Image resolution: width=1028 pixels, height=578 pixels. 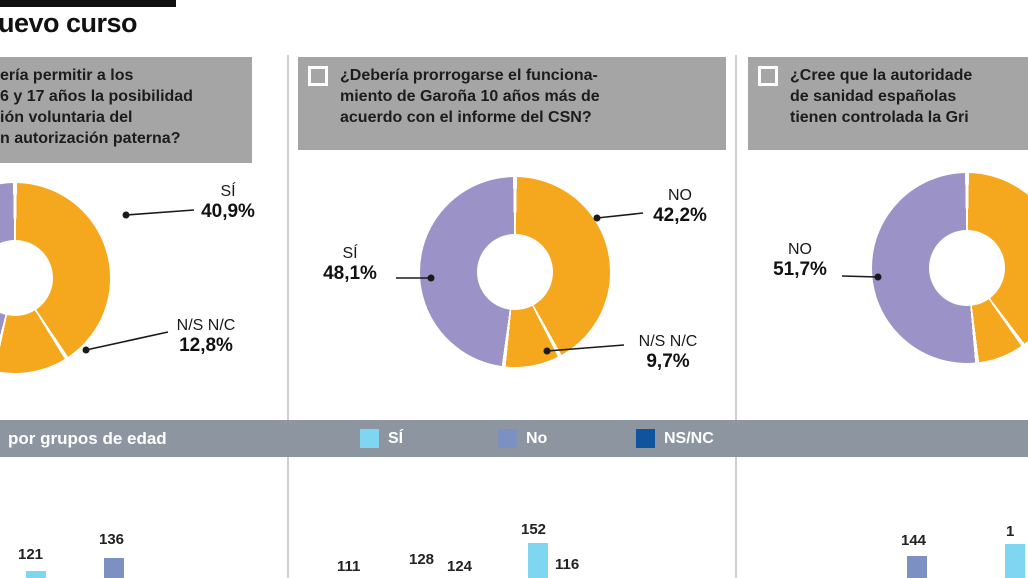 I want to click on legend-nsnc-label: NS/NC, so click(x=689, y=438).